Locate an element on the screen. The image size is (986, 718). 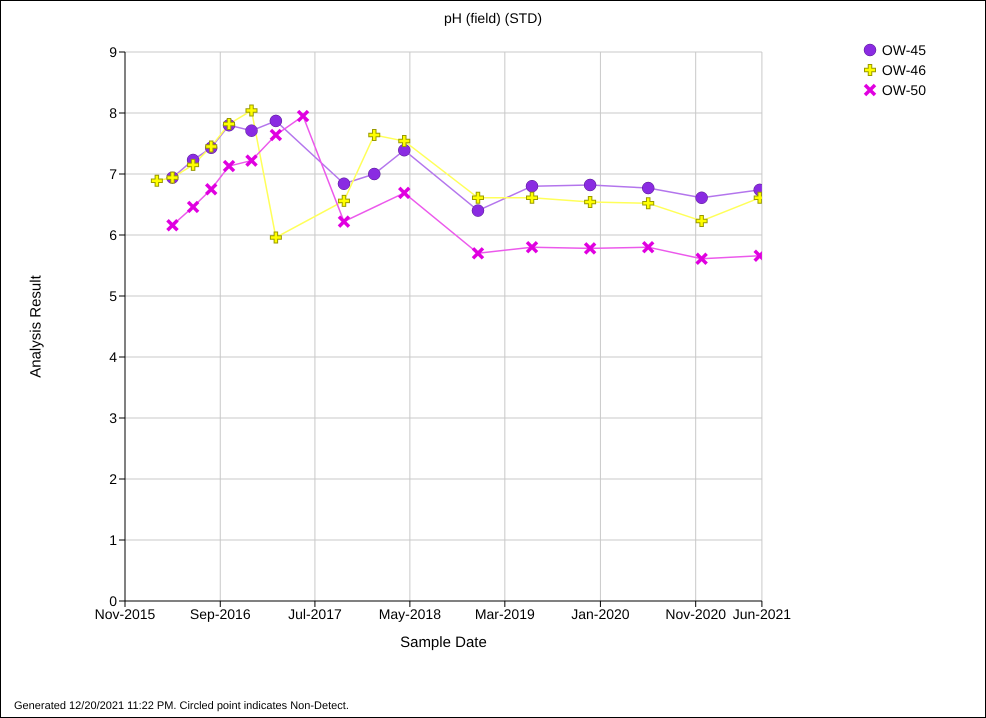
y-tick-label: 1 is located at coordinates (113, 540).